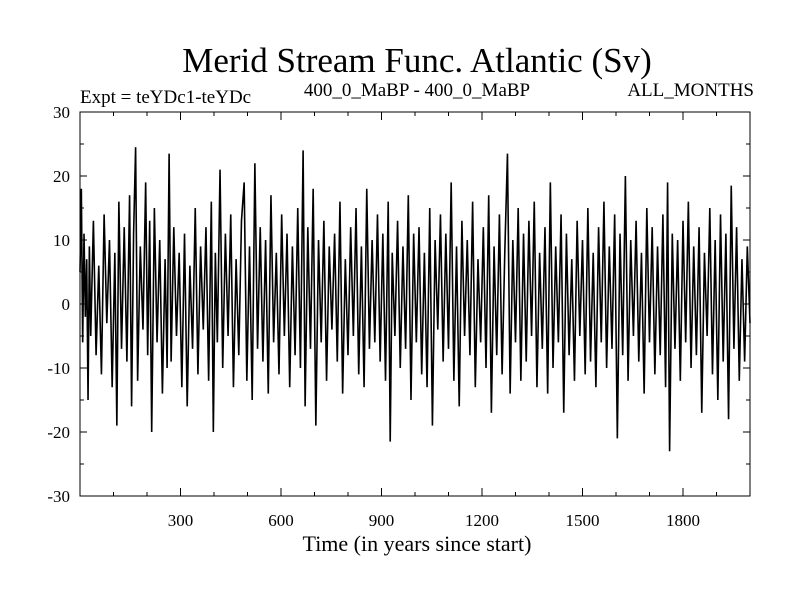 Image resolution: width=800 pixels, height=600 pixels. What do you see at coordinates (61, 240) in the screenshot?
I see `y-tick-label: 10` at bounding box center [61, 240].